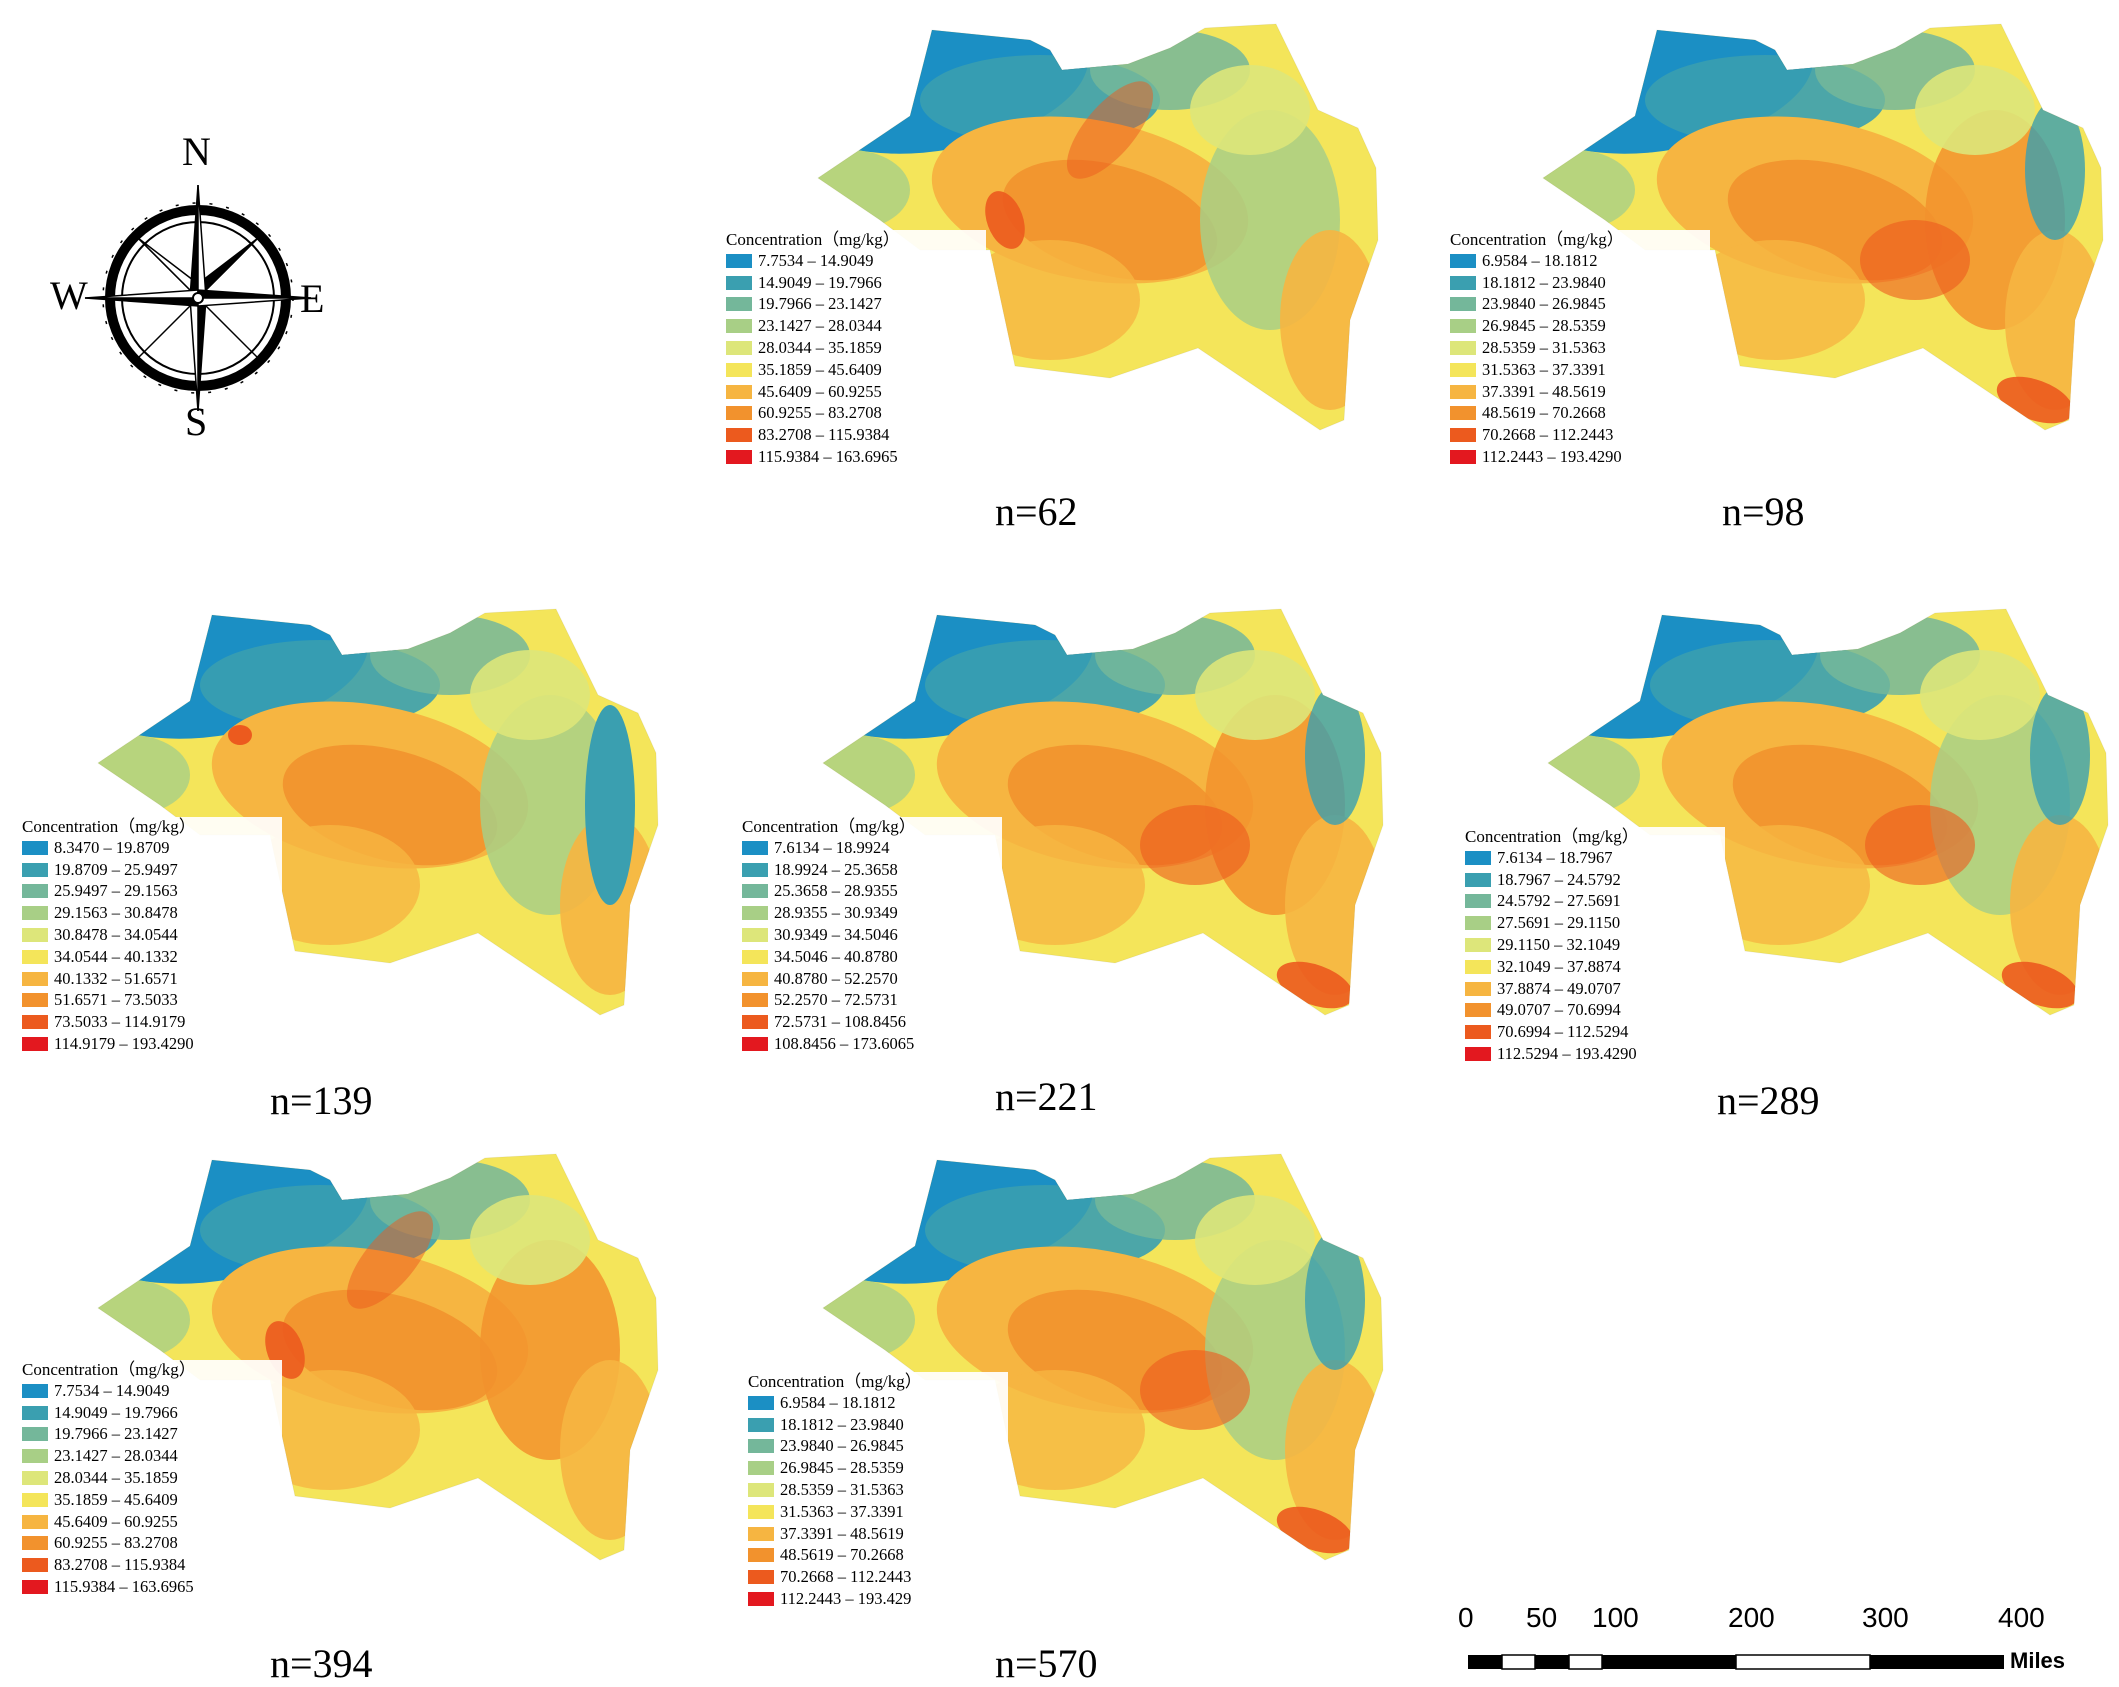  I want to click on sample-size-label: n=394, so click(321, 1663).